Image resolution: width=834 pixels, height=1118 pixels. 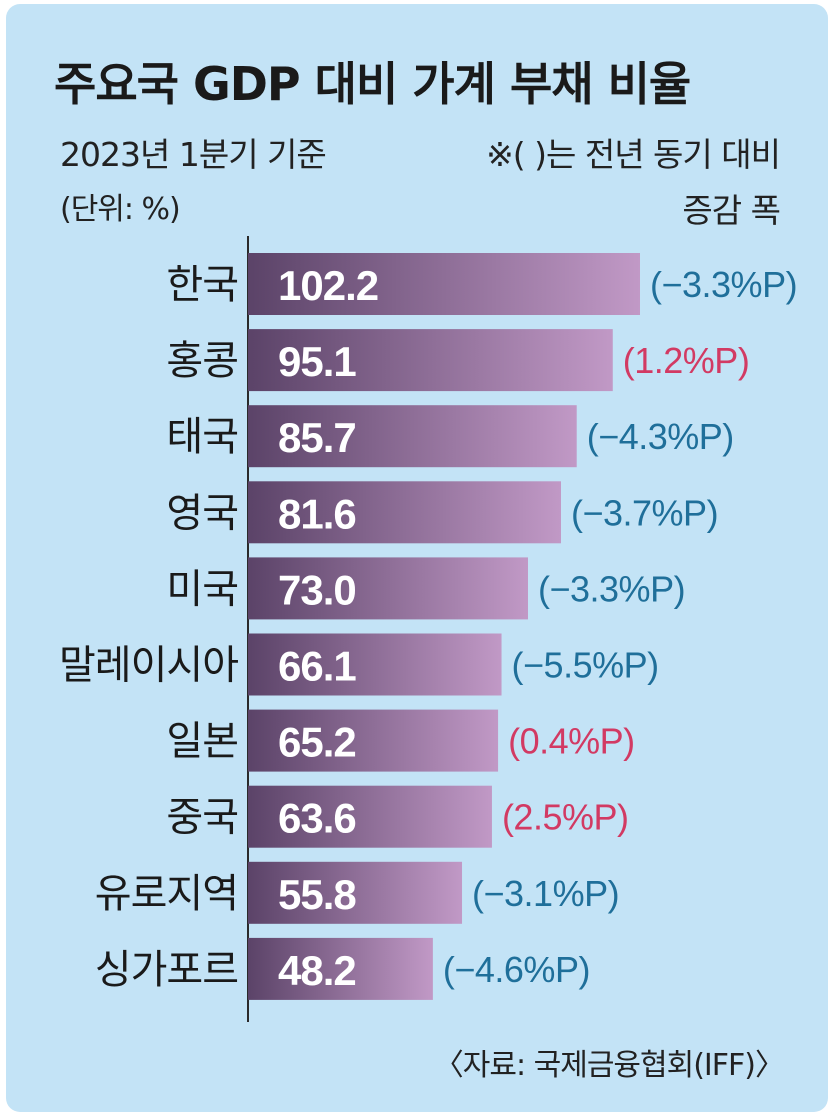 What do you see at coordinates (202, 361) in the screenshot?
I see `category-label: 홍콩` at bounding box center [202, 361].